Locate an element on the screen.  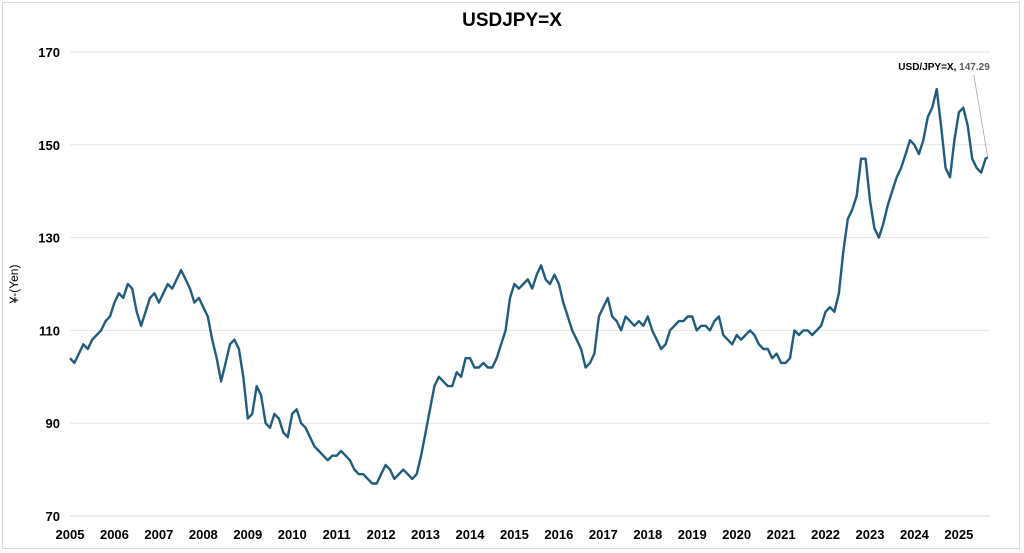
x-tick-label: 2024 is located at coordinates (915, 534).